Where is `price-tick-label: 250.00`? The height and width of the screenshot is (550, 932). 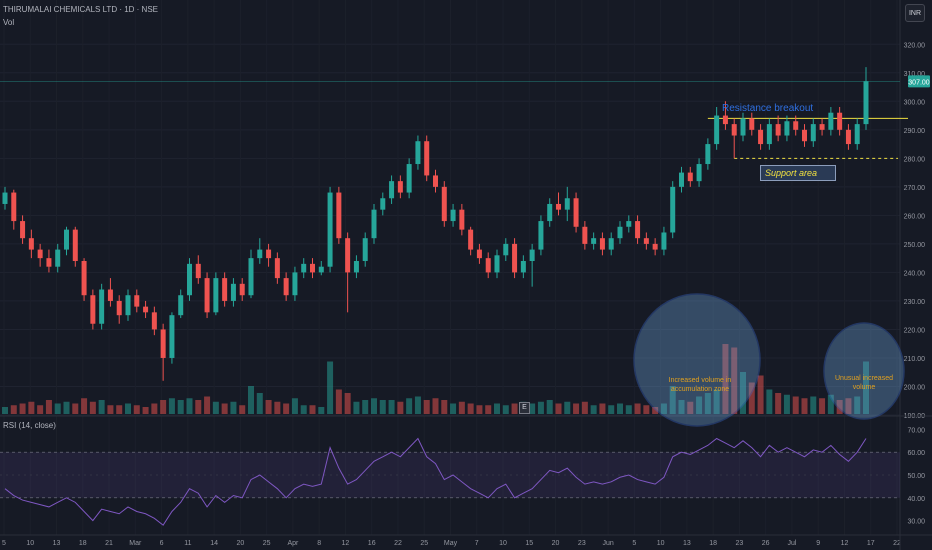 price-tick-label: 250.00 is located at coordinates (915, 245).